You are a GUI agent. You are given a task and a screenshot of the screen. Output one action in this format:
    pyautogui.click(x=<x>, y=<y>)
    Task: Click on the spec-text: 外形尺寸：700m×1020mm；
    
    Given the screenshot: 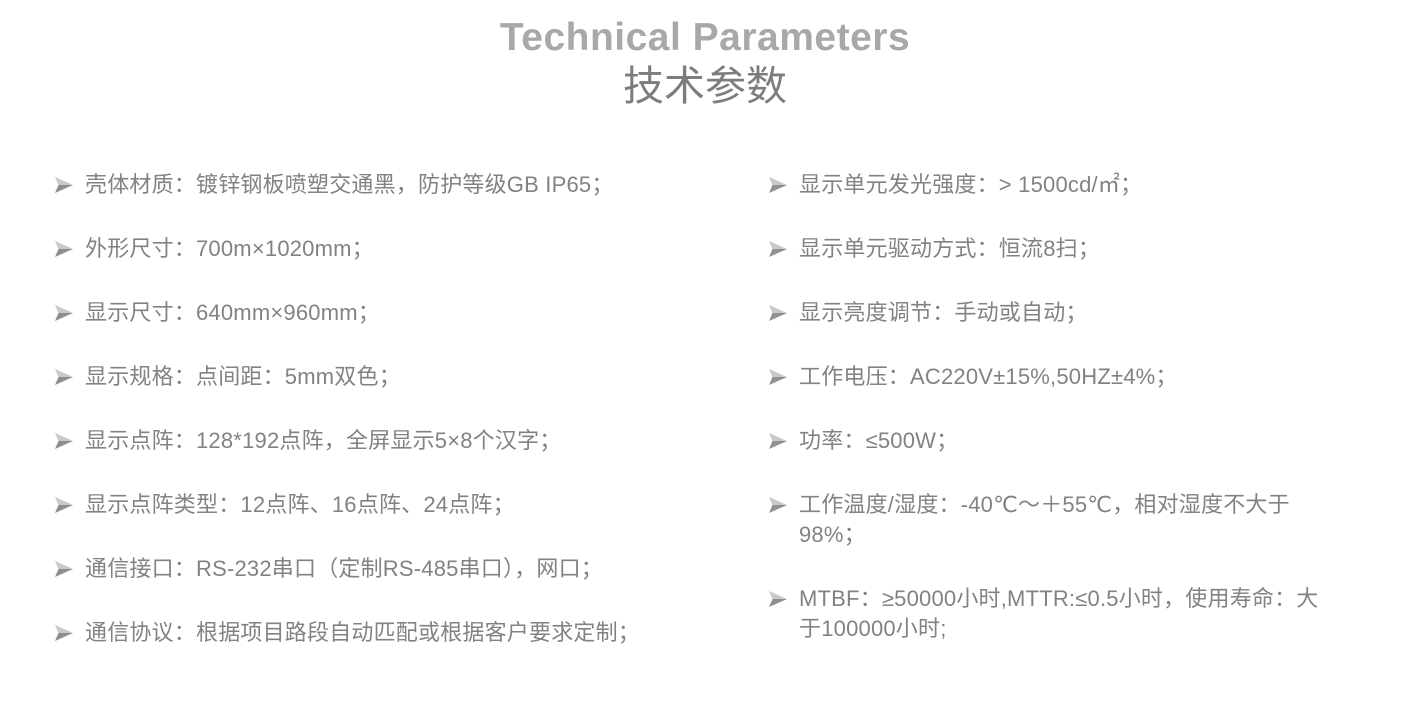 What is the action you would take?
    pyautogui.click(x=229, y=248)
    